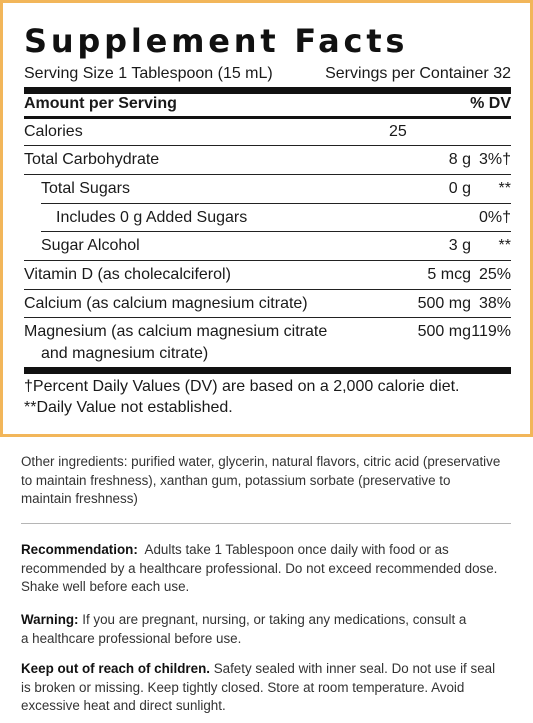 The width and height of the screenshot is (533, 723). Describe the element at coordinates (166, 303) in the screenshot. I see `nutrient-name: Calcium (as calcium magnesium citrate)` at that location.